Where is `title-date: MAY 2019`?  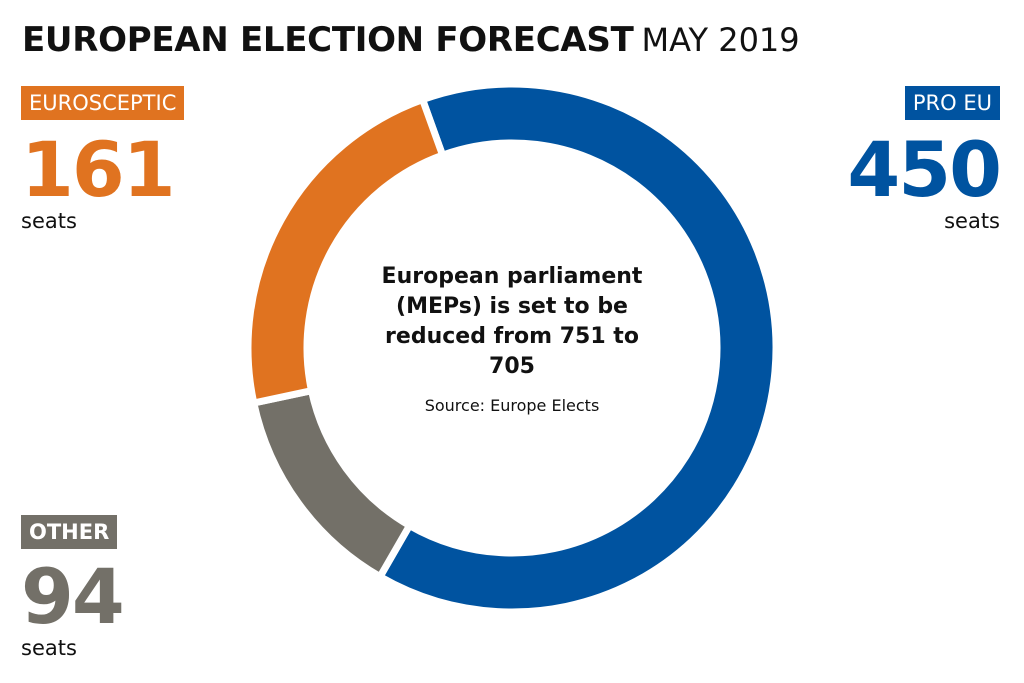 title-date: MAY 2019 is located at coordinates (720, 40).